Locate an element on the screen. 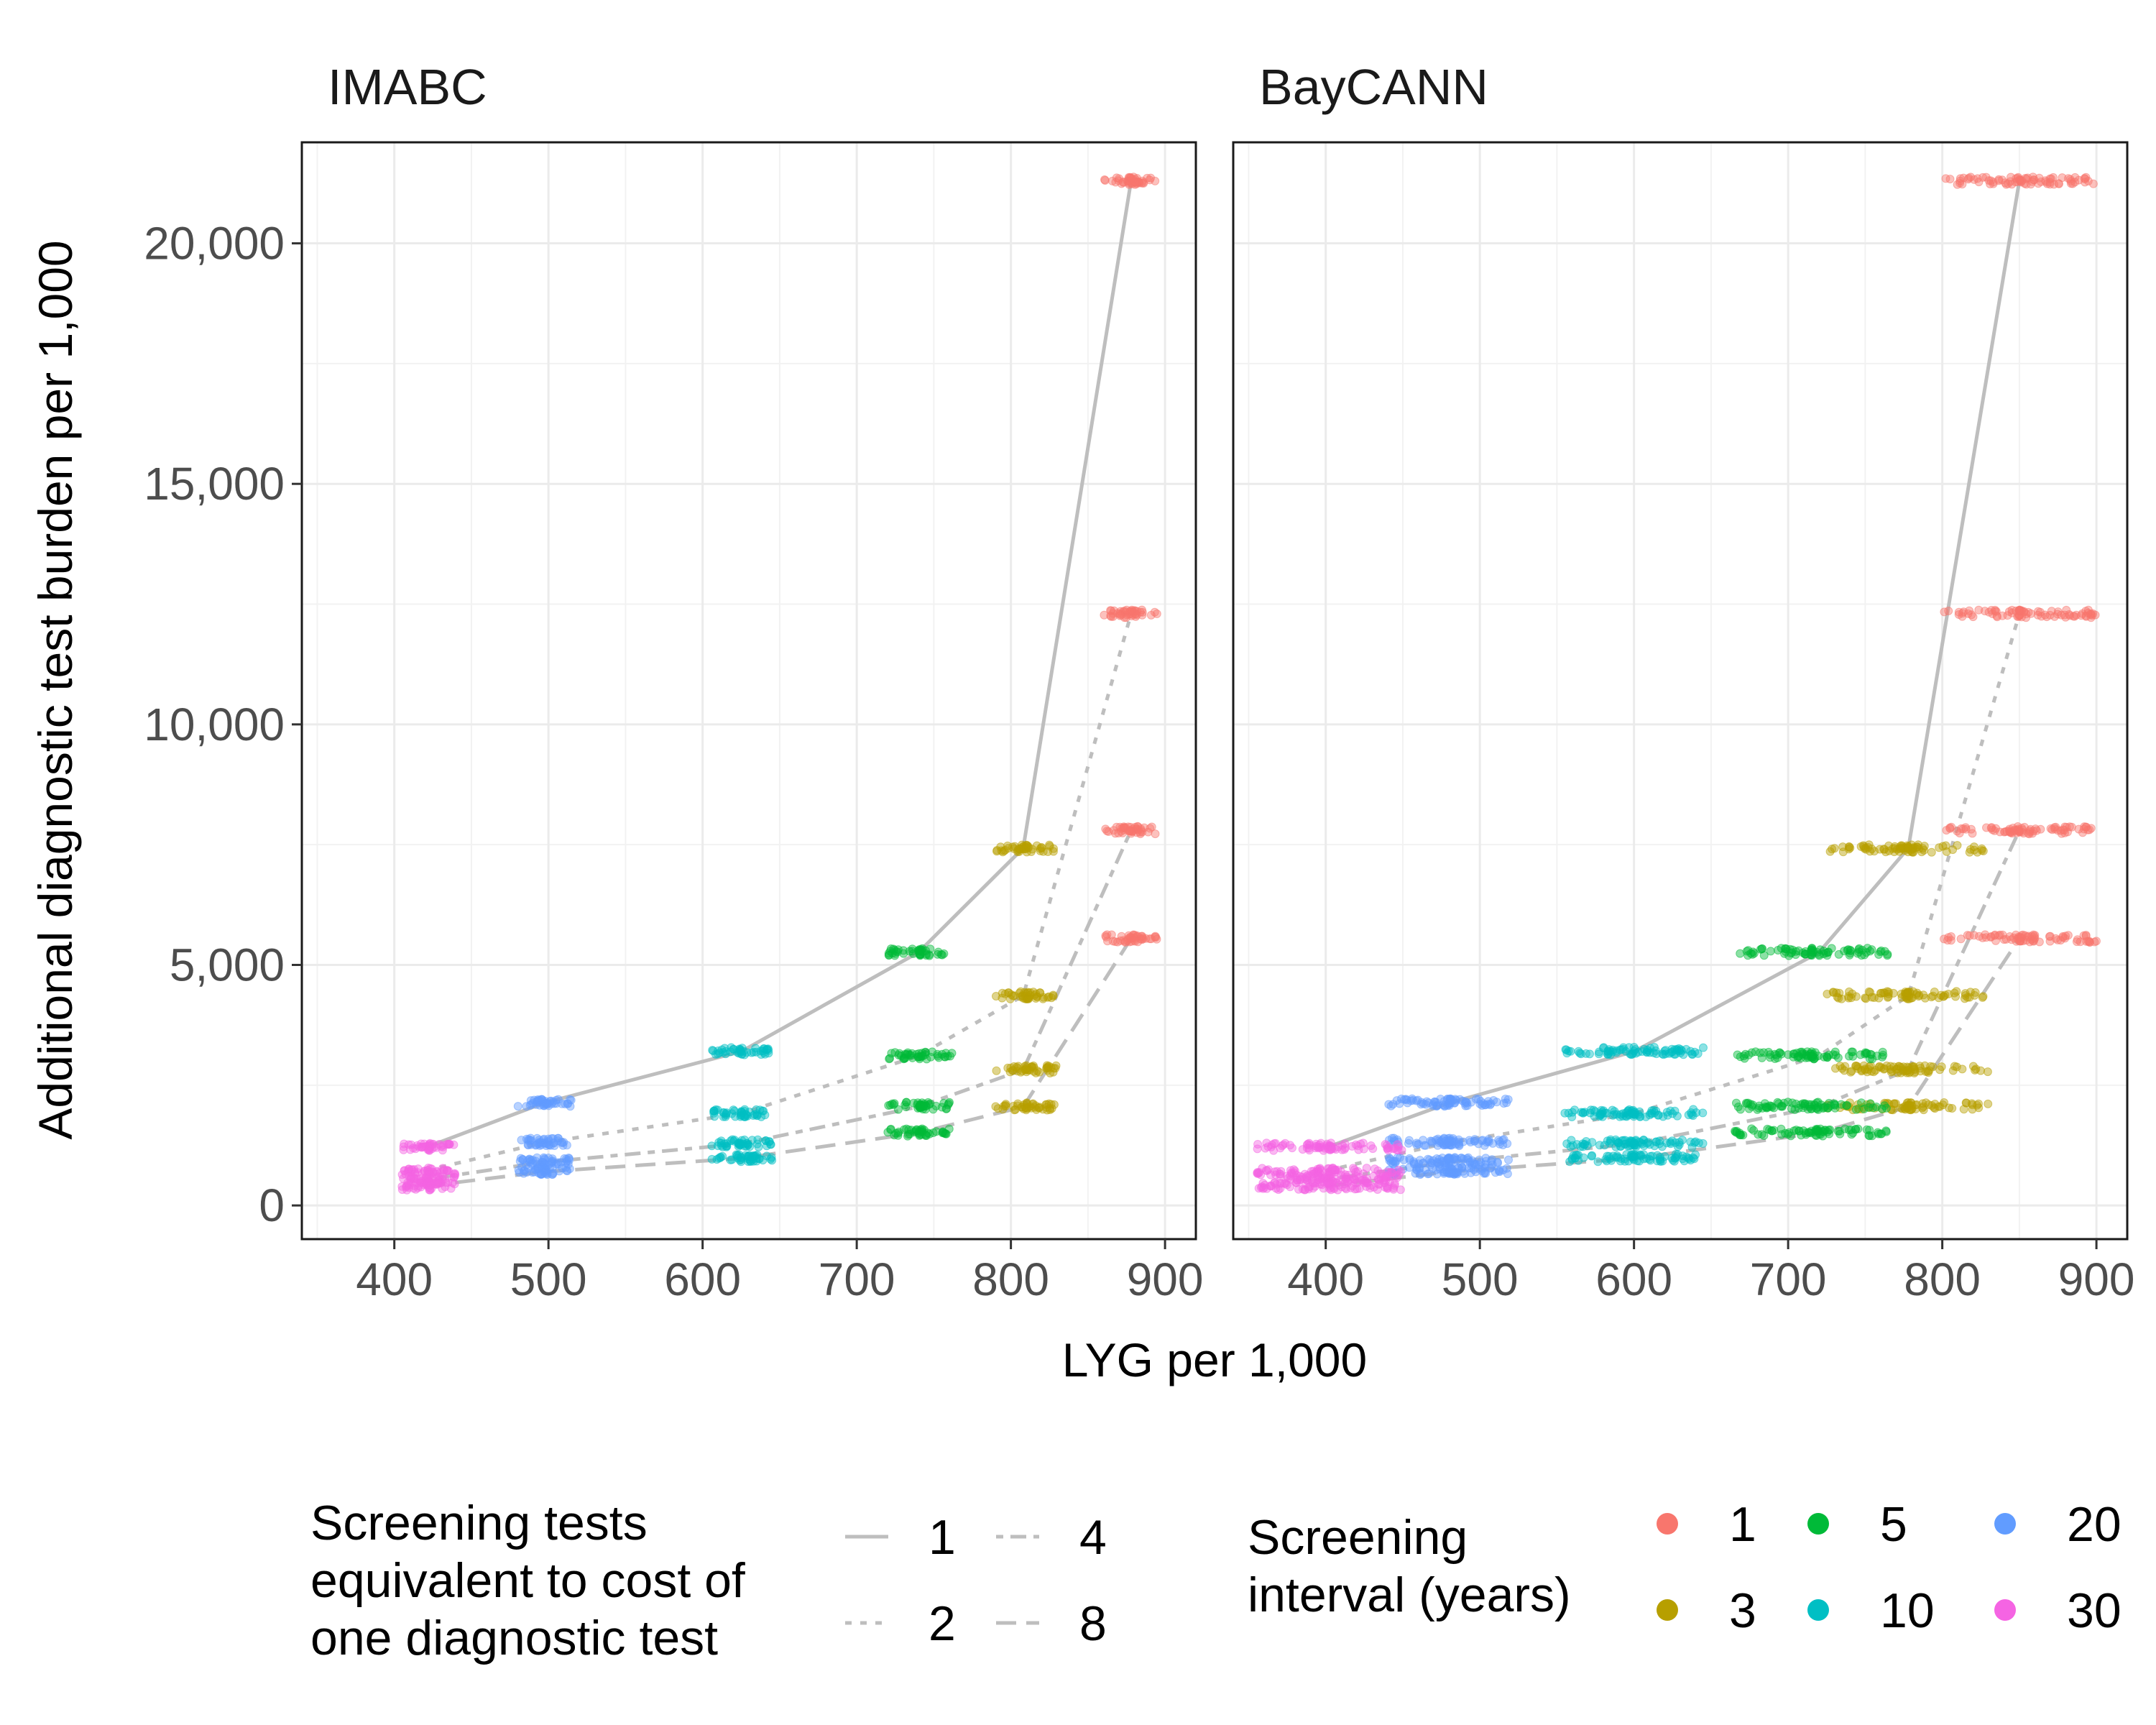 This screenshot has width=2156, height=1725. x-tick-label: 600 is located at coordinates (1633, 1279).